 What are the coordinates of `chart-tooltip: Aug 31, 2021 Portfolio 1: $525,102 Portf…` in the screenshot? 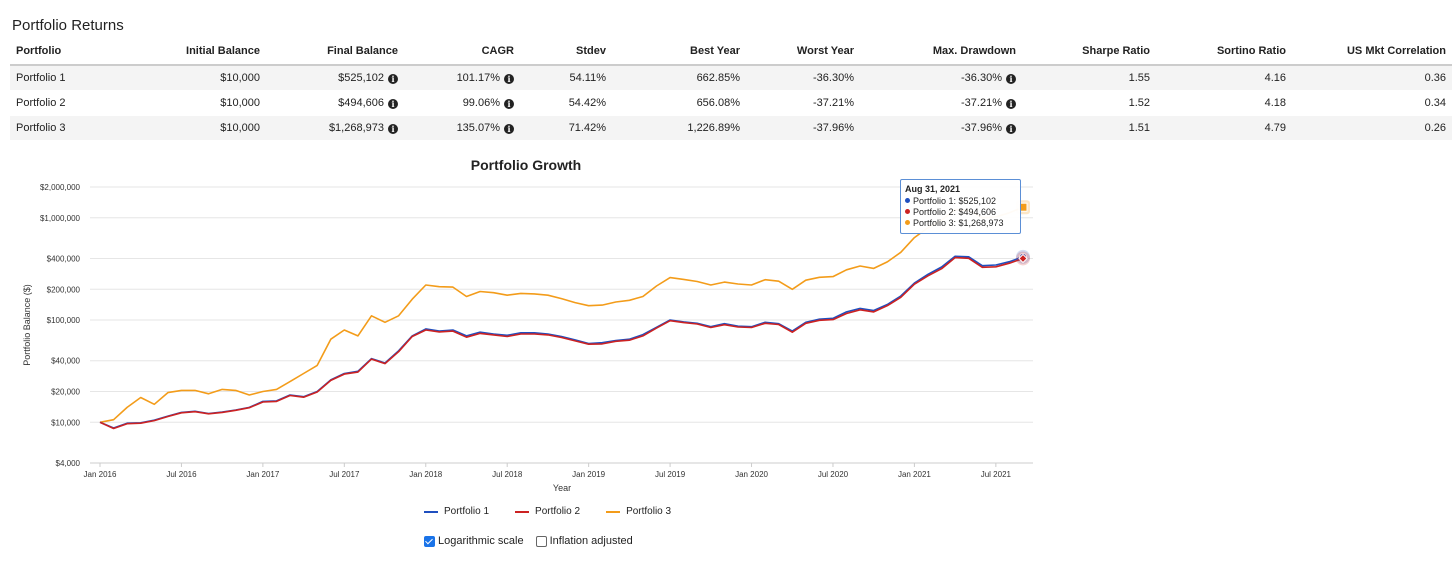 It's located at (960, 206).